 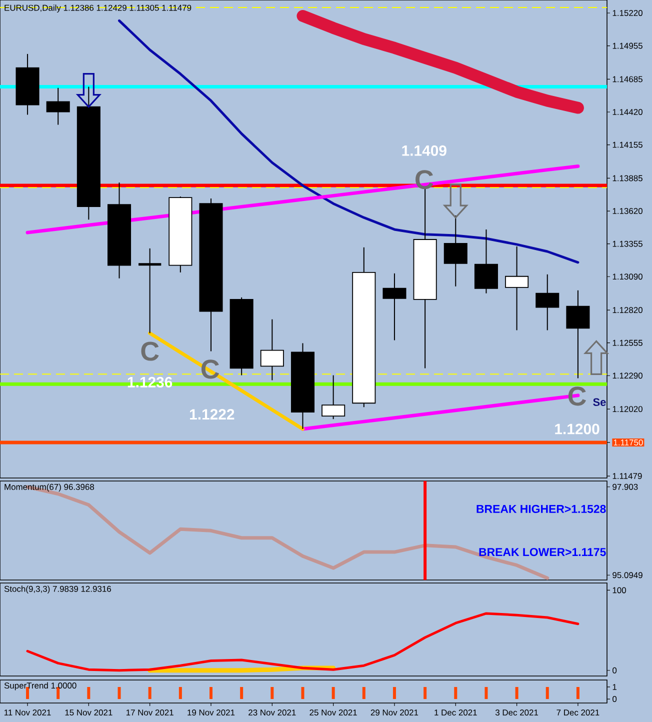 What do you see at coordinates (627, 112) in the screenshot?
I see `y-tick-label: 1.14420` at bounding box center [627, 112].